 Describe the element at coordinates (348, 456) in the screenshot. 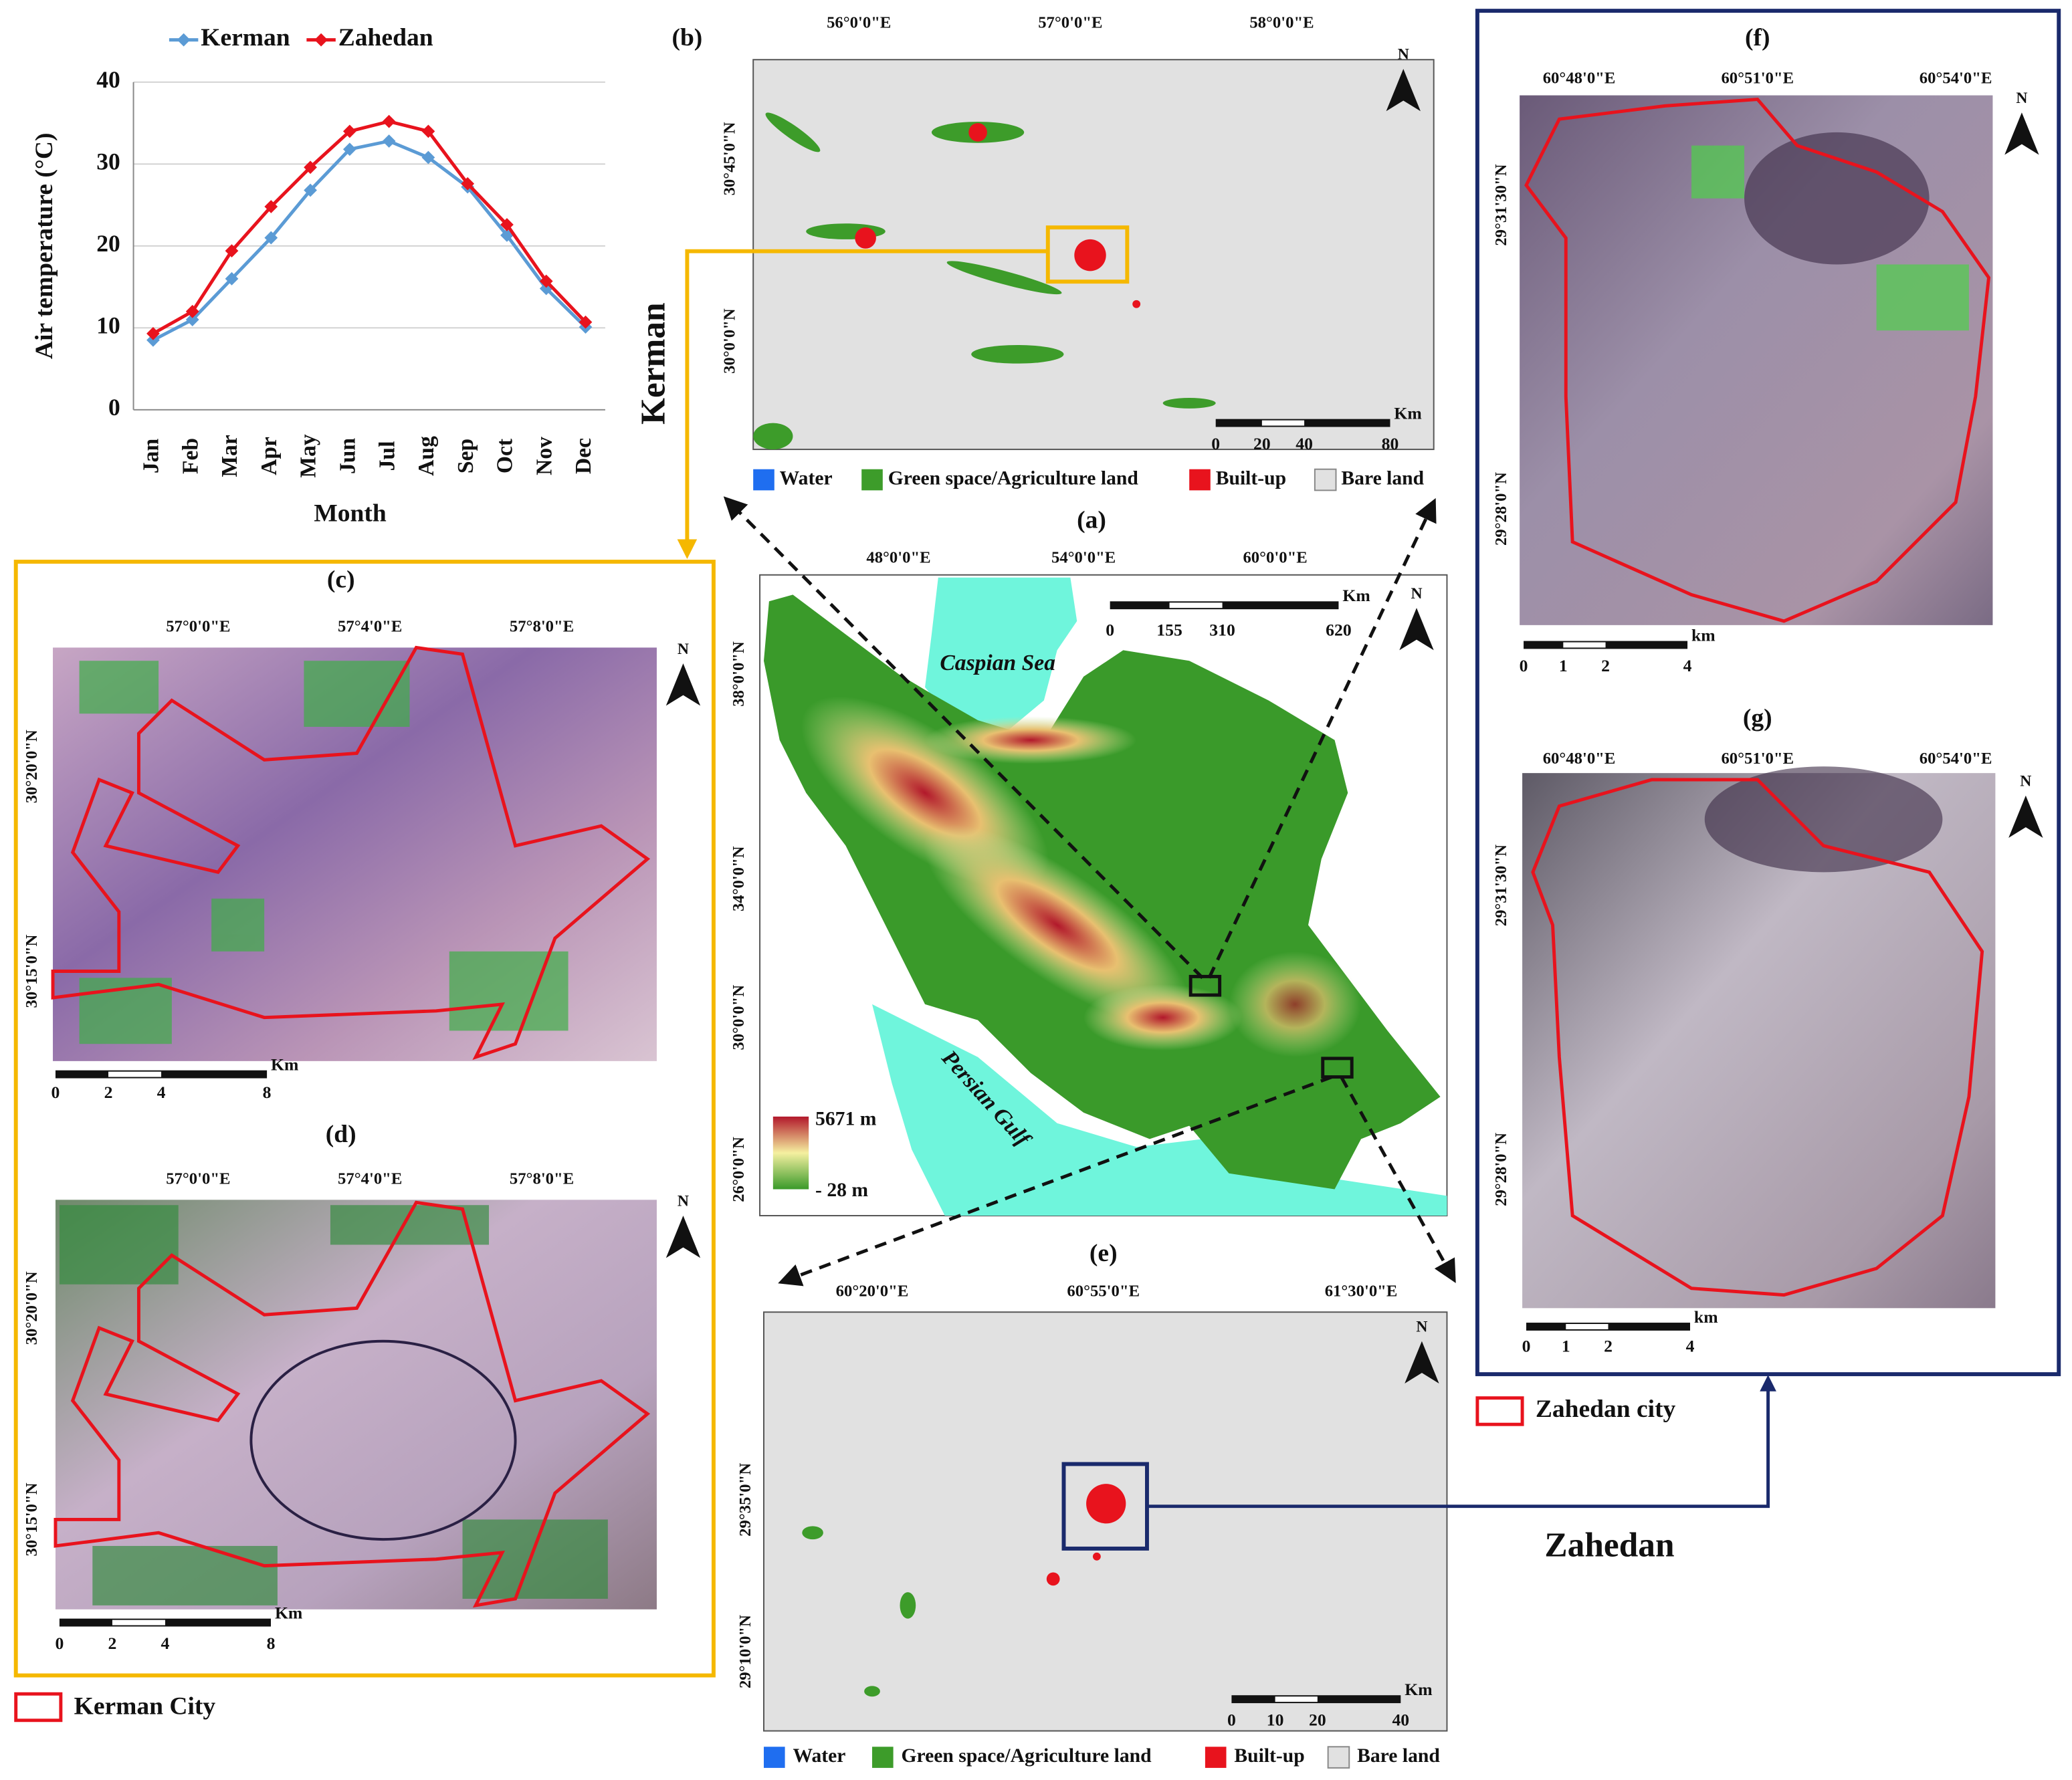

I see `x-tick-label: Jun` at that location.